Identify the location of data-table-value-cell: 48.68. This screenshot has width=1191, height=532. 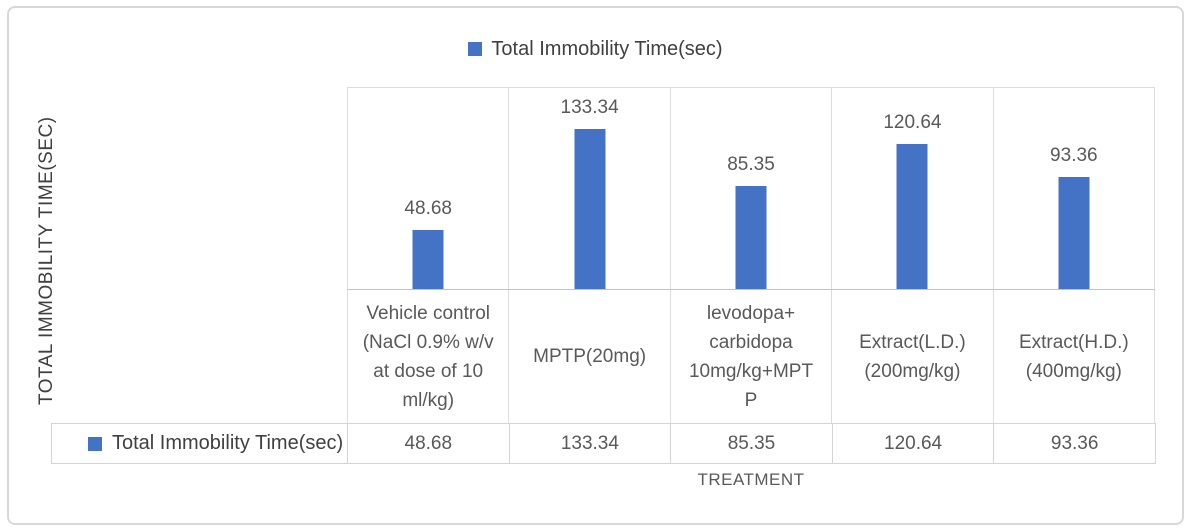
(429, 443).